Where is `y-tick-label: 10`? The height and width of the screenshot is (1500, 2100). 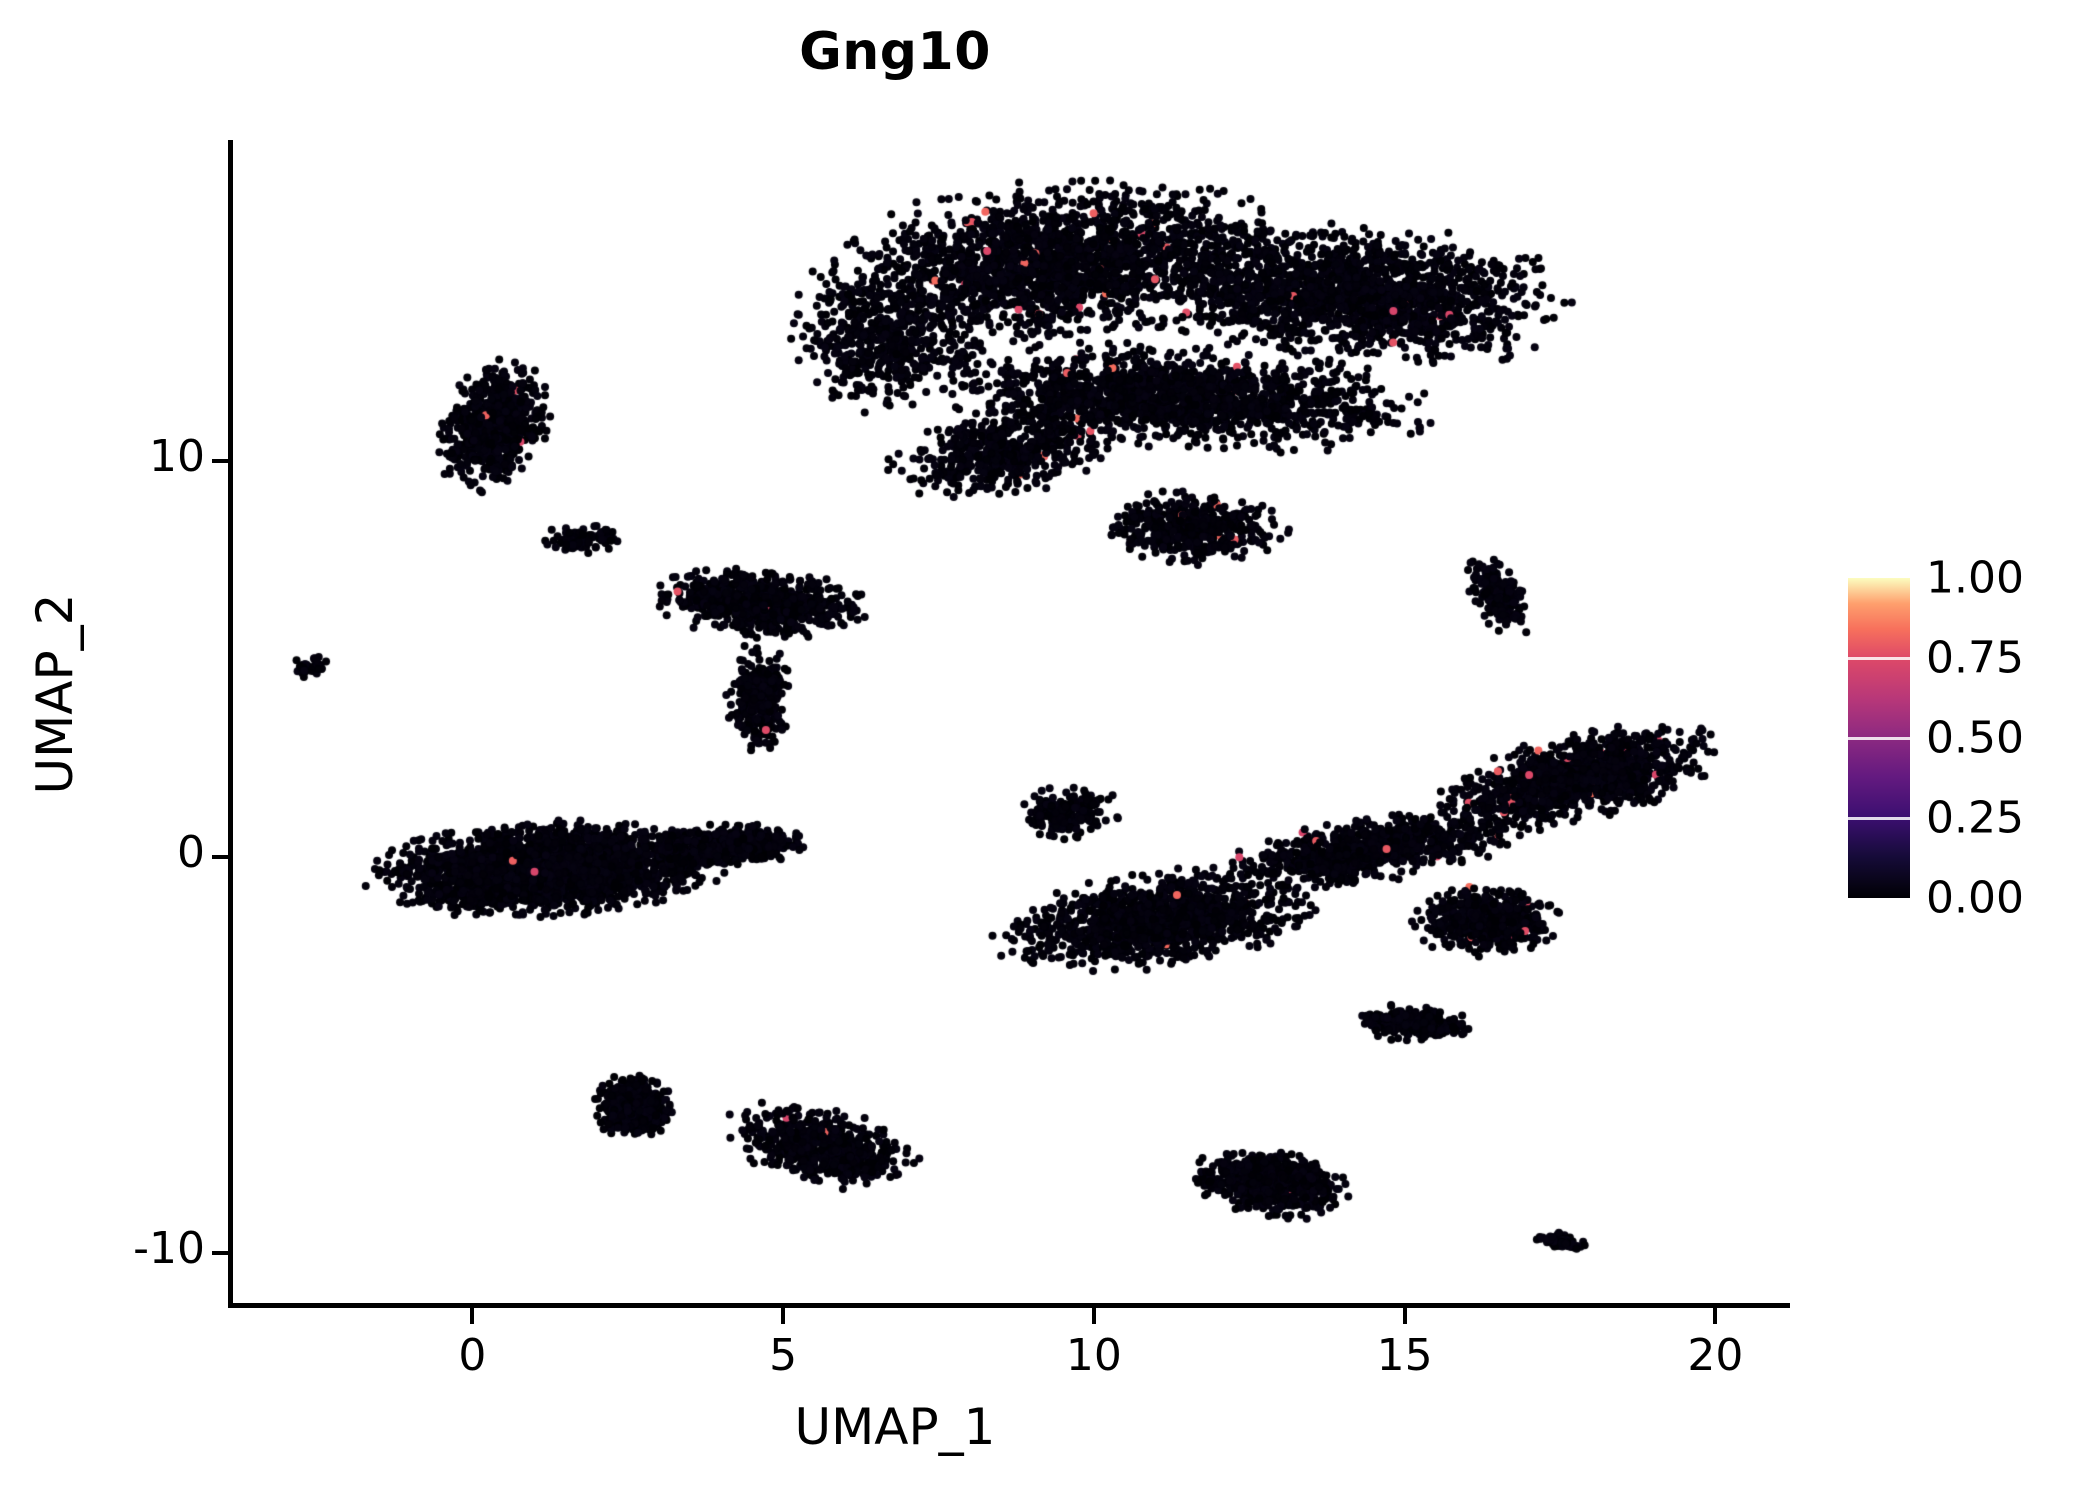
y-tick-label: 10 is located at coordinates (177, 456).